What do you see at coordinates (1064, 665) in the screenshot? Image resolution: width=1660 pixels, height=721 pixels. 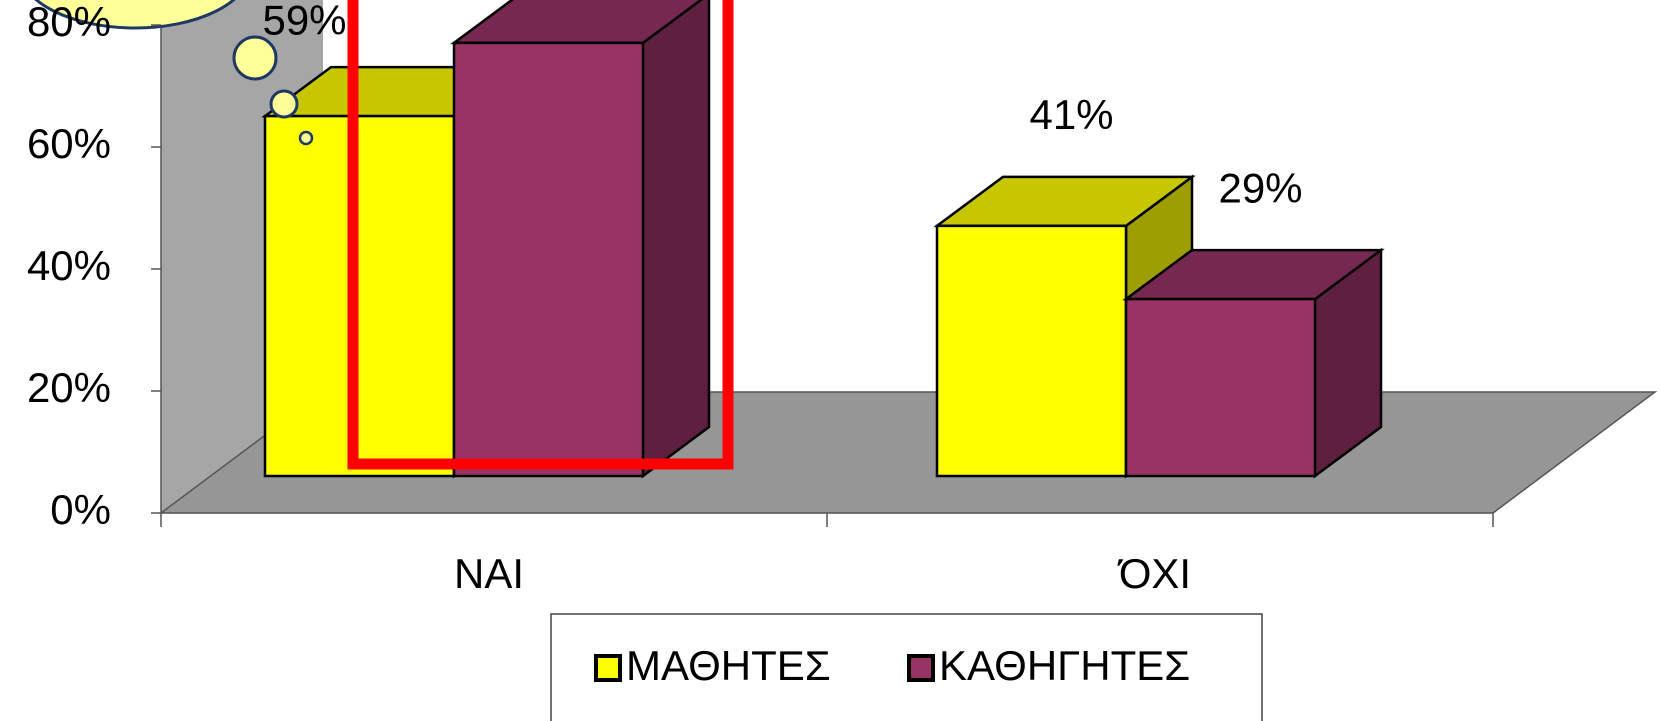 I see `legend-label: ΚΑΘΗΓΗΤΕΣ` at bounding box center [1064, 665].